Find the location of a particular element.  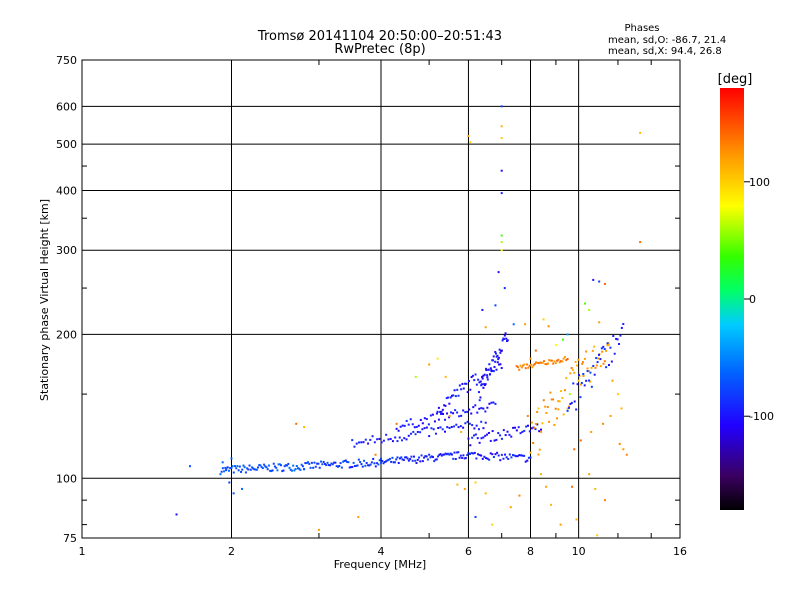

y-tick-label: 750 is located at coordinates (66, 60).